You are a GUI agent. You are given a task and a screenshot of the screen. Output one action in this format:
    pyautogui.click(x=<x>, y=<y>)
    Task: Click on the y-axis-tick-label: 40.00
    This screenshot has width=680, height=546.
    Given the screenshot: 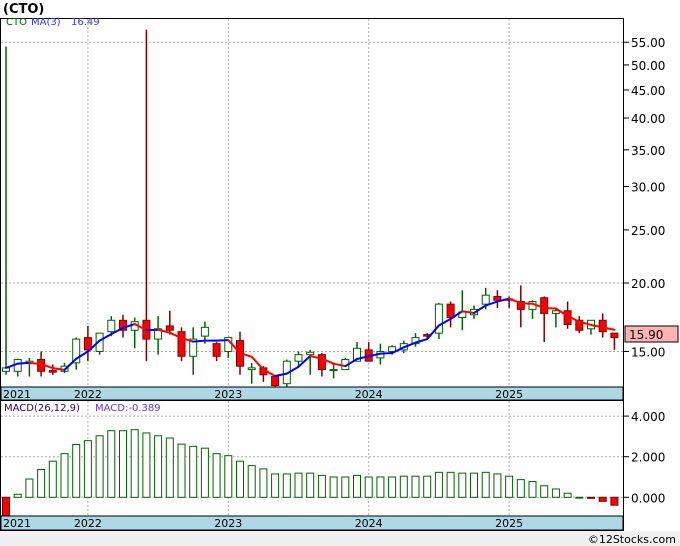 What is the action you would take?
    pyautogui.click(x=648, y=119)
    